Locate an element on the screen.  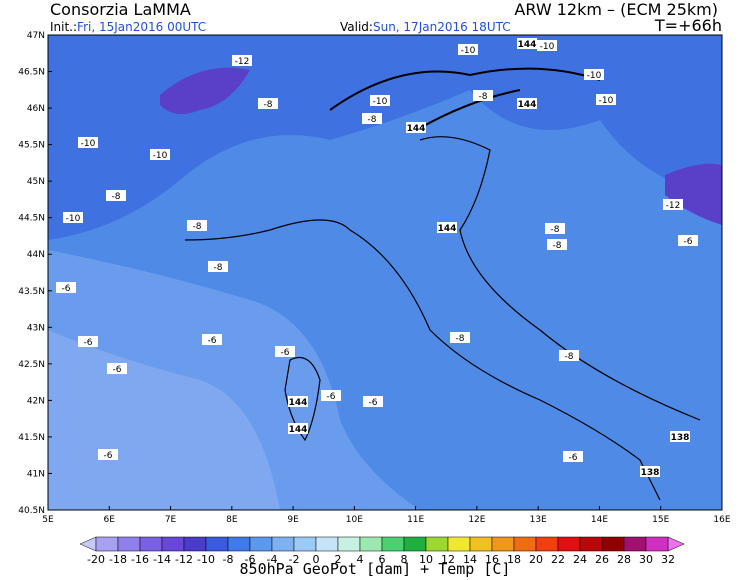
geopotential-contour is located at coordinates (465, 98).